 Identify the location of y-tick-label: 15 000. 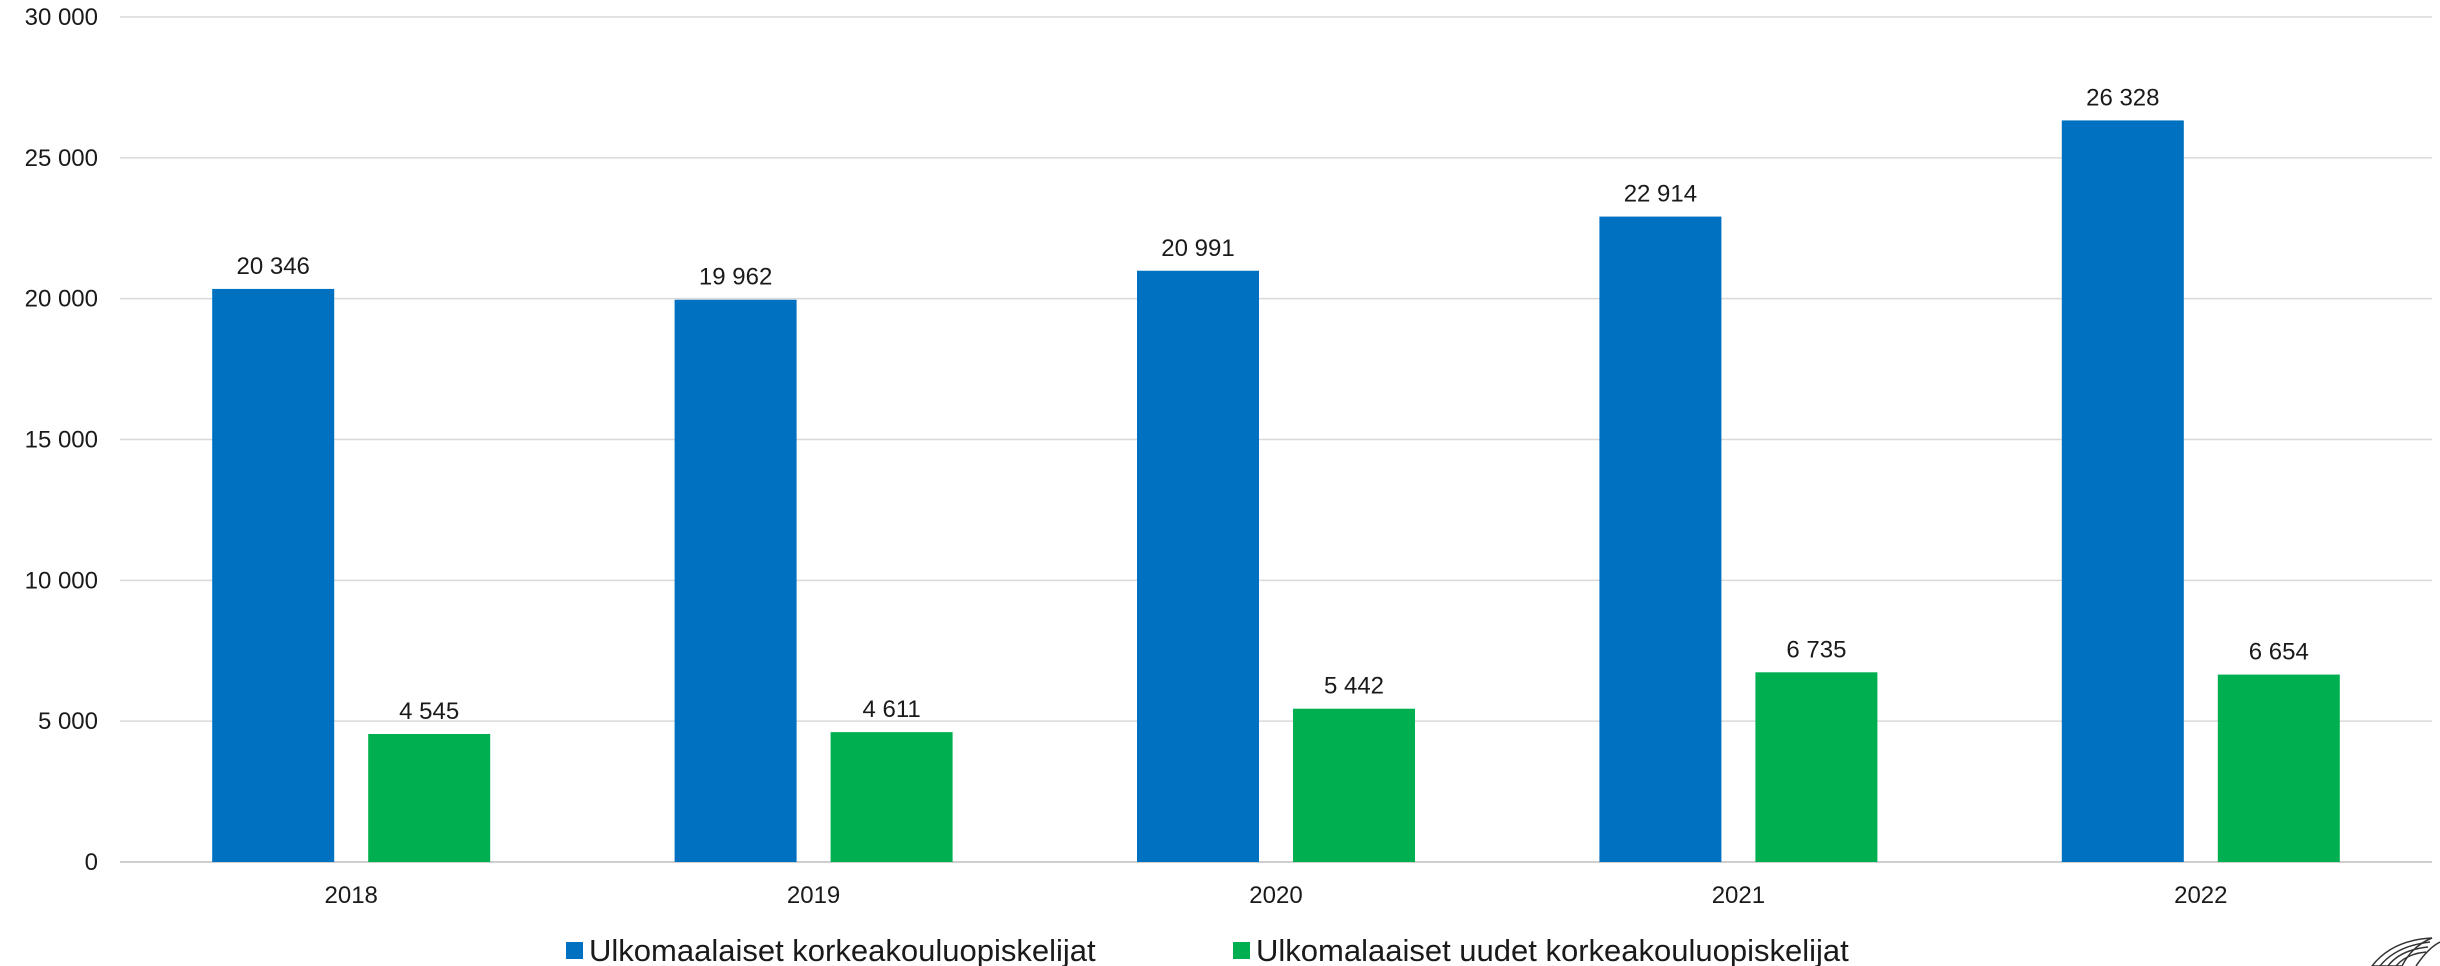
(61, 440).